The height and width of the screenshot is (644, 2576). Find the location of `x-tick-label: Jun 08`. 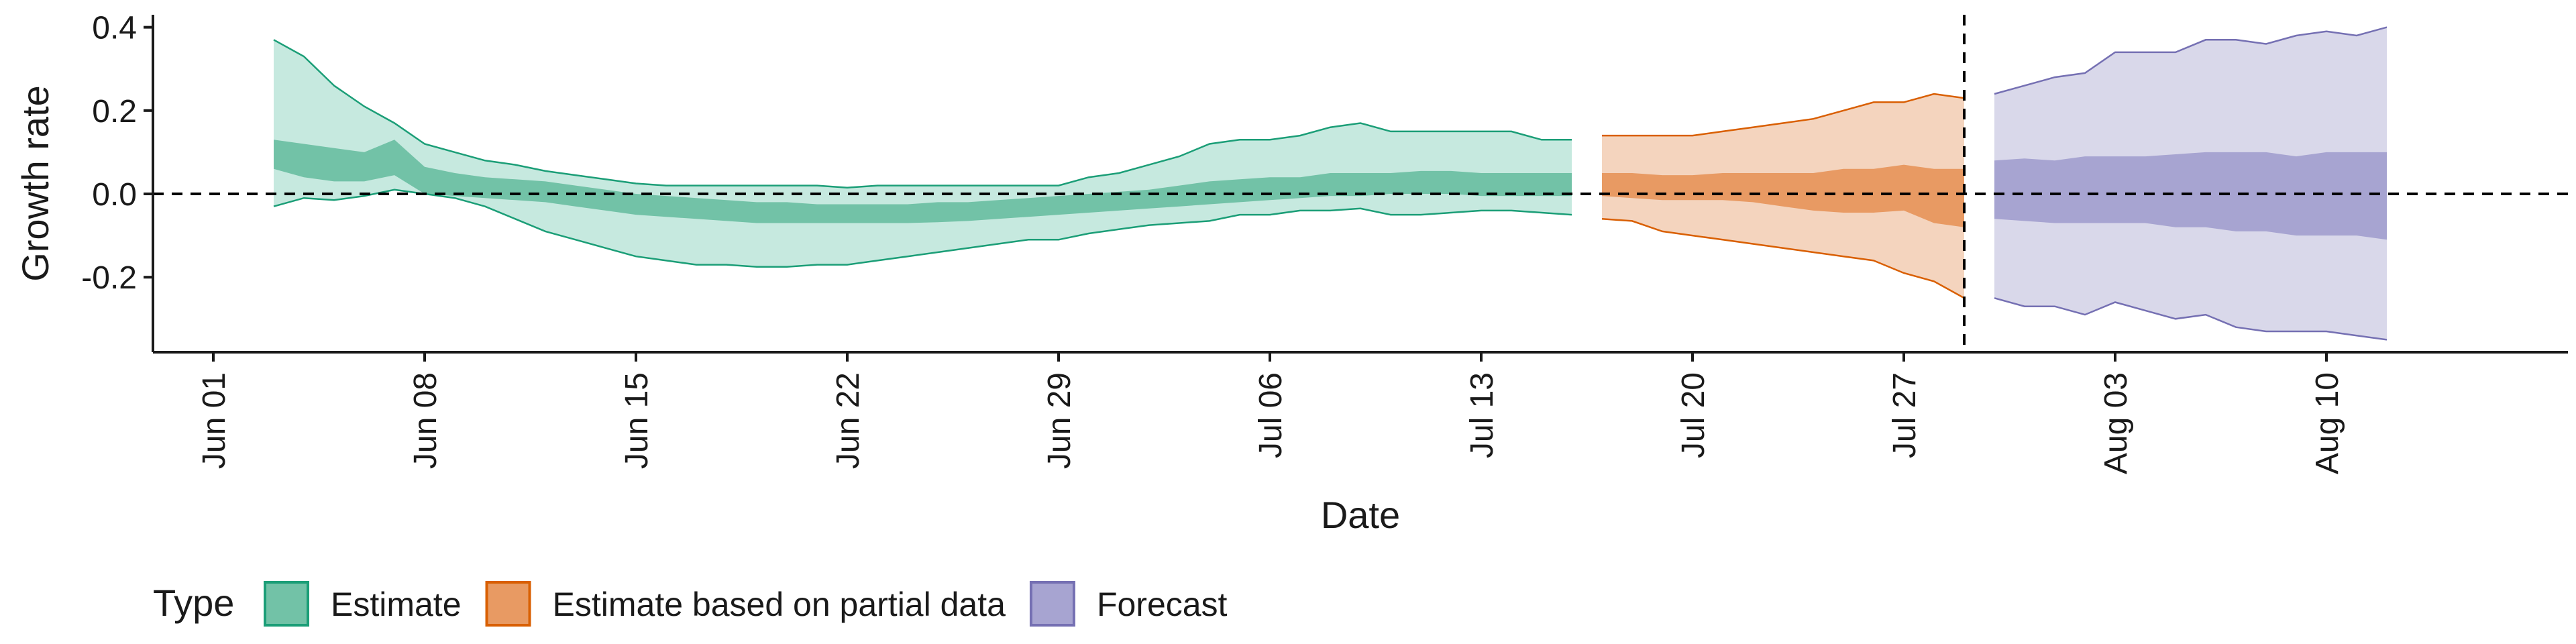

x-tick-label: Jun 08 is located at coordinates (425, 420).